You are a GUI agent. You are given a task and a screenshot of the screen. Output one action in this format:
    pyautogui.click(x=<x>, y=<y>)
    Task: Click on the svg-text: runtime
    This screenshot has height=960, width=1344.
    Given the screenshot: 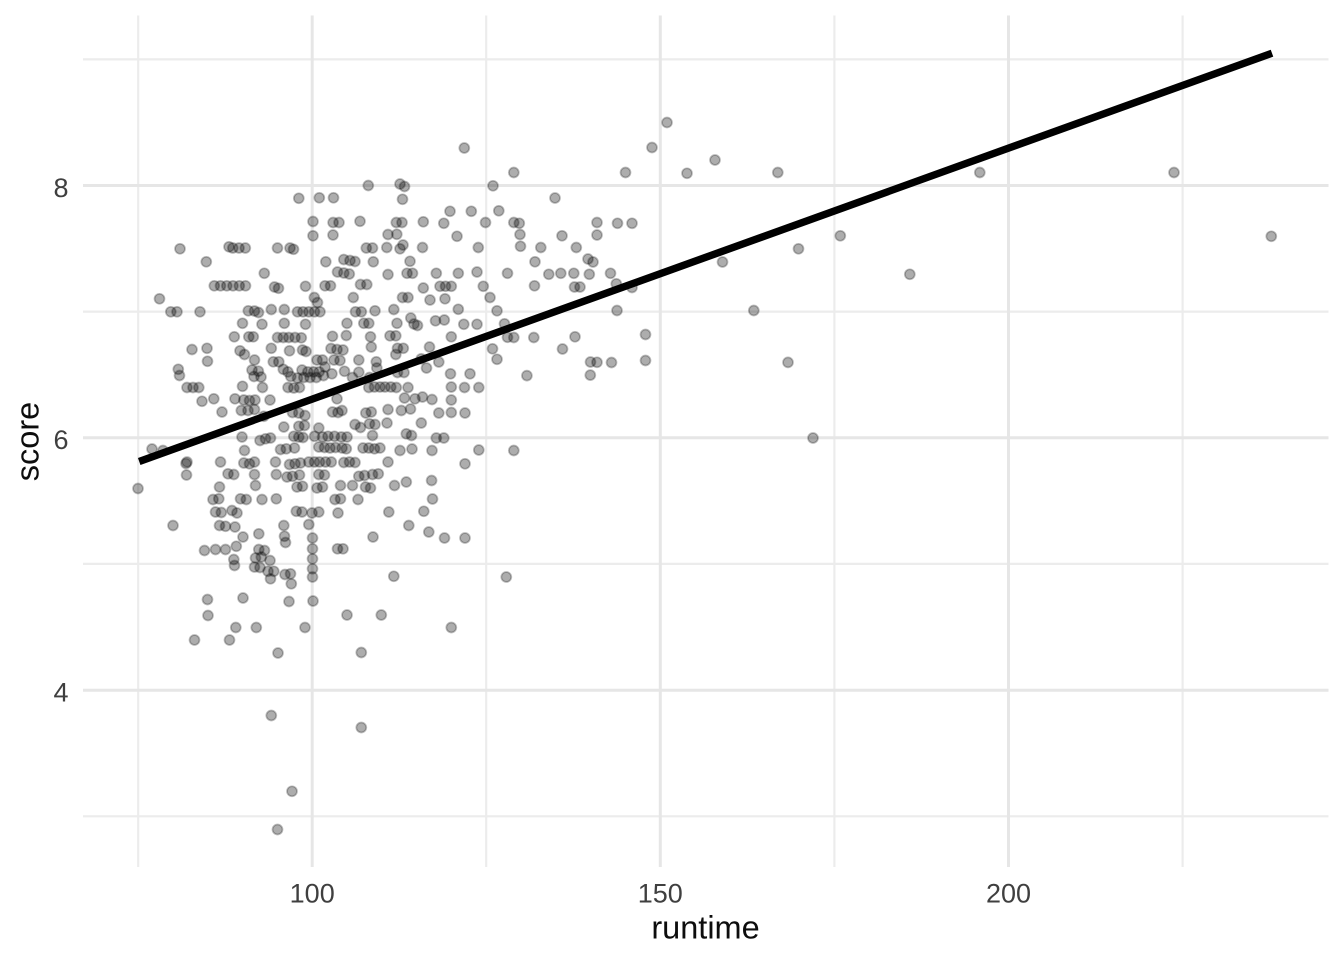 What is the action you would take?
    pyautogui.click(x=705, y=928)
    